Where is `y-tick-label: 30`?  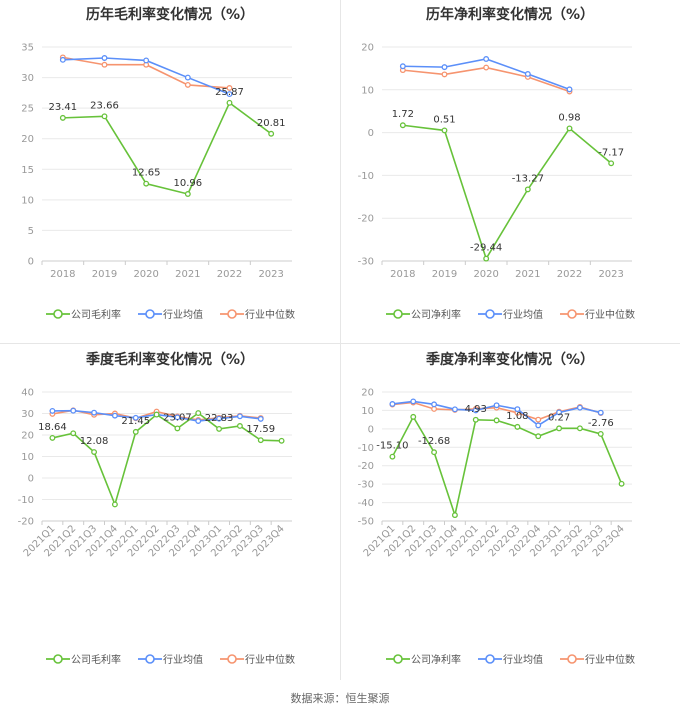
y-tick-label: 30 is located at coordinates (27, 414).